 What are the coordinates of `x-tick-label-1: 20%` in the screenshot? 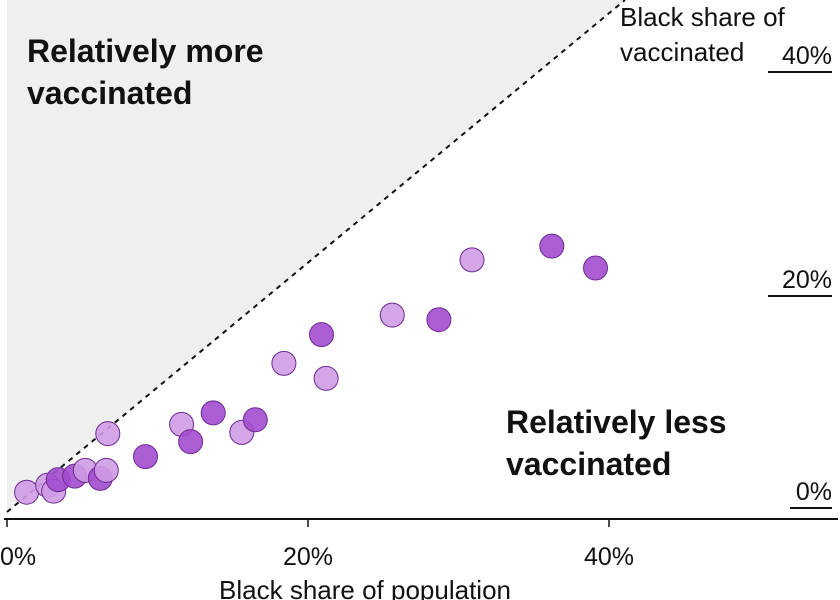 It's located at (308, 557).